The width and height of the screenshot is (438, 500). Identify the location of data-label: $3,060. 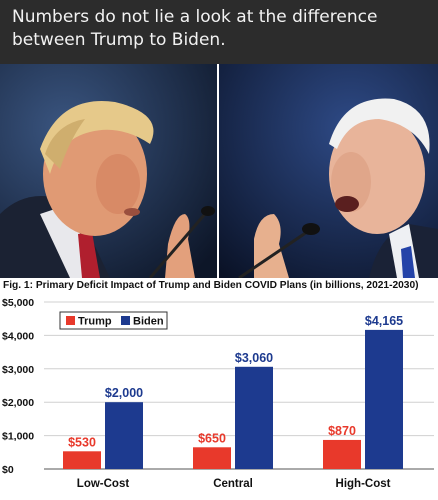
(254, 358).